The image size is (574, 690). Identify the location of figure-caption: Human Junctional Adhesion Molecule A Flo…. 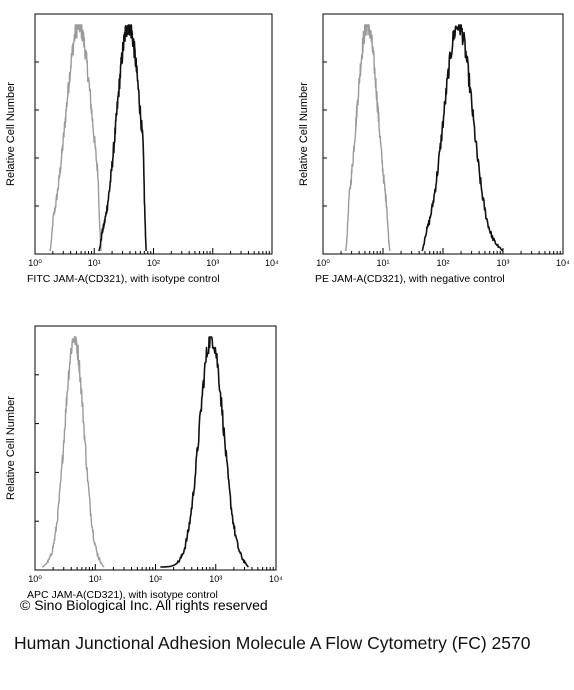
(272, 643).